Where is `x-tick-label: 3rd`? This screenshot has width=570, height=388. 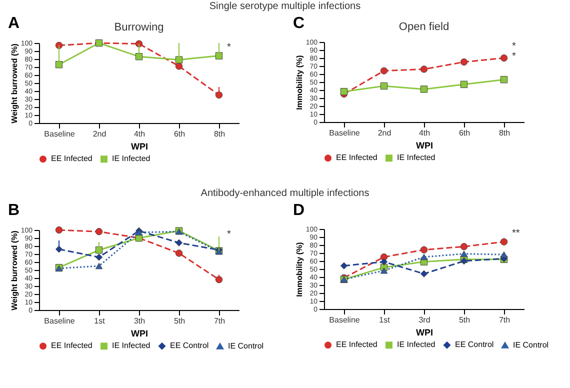 x-tick-label: 3rd is located at coordinates (424, 320).